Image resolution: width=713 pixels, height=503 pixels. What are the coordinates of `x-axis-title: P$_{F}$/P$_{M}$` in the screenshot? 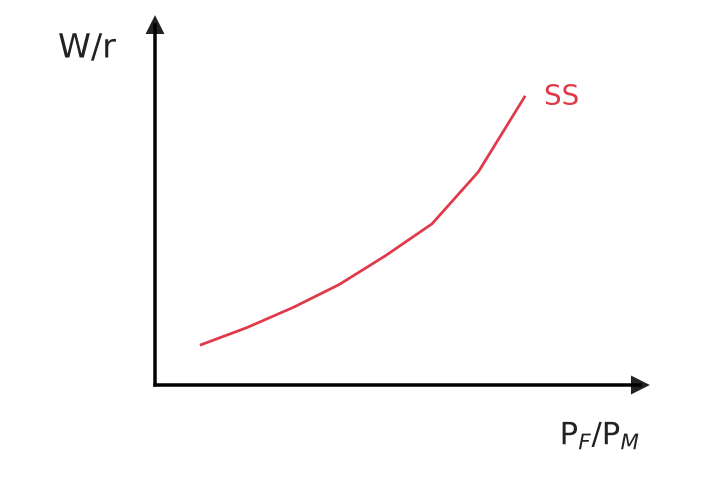 It's located at (600, 436).